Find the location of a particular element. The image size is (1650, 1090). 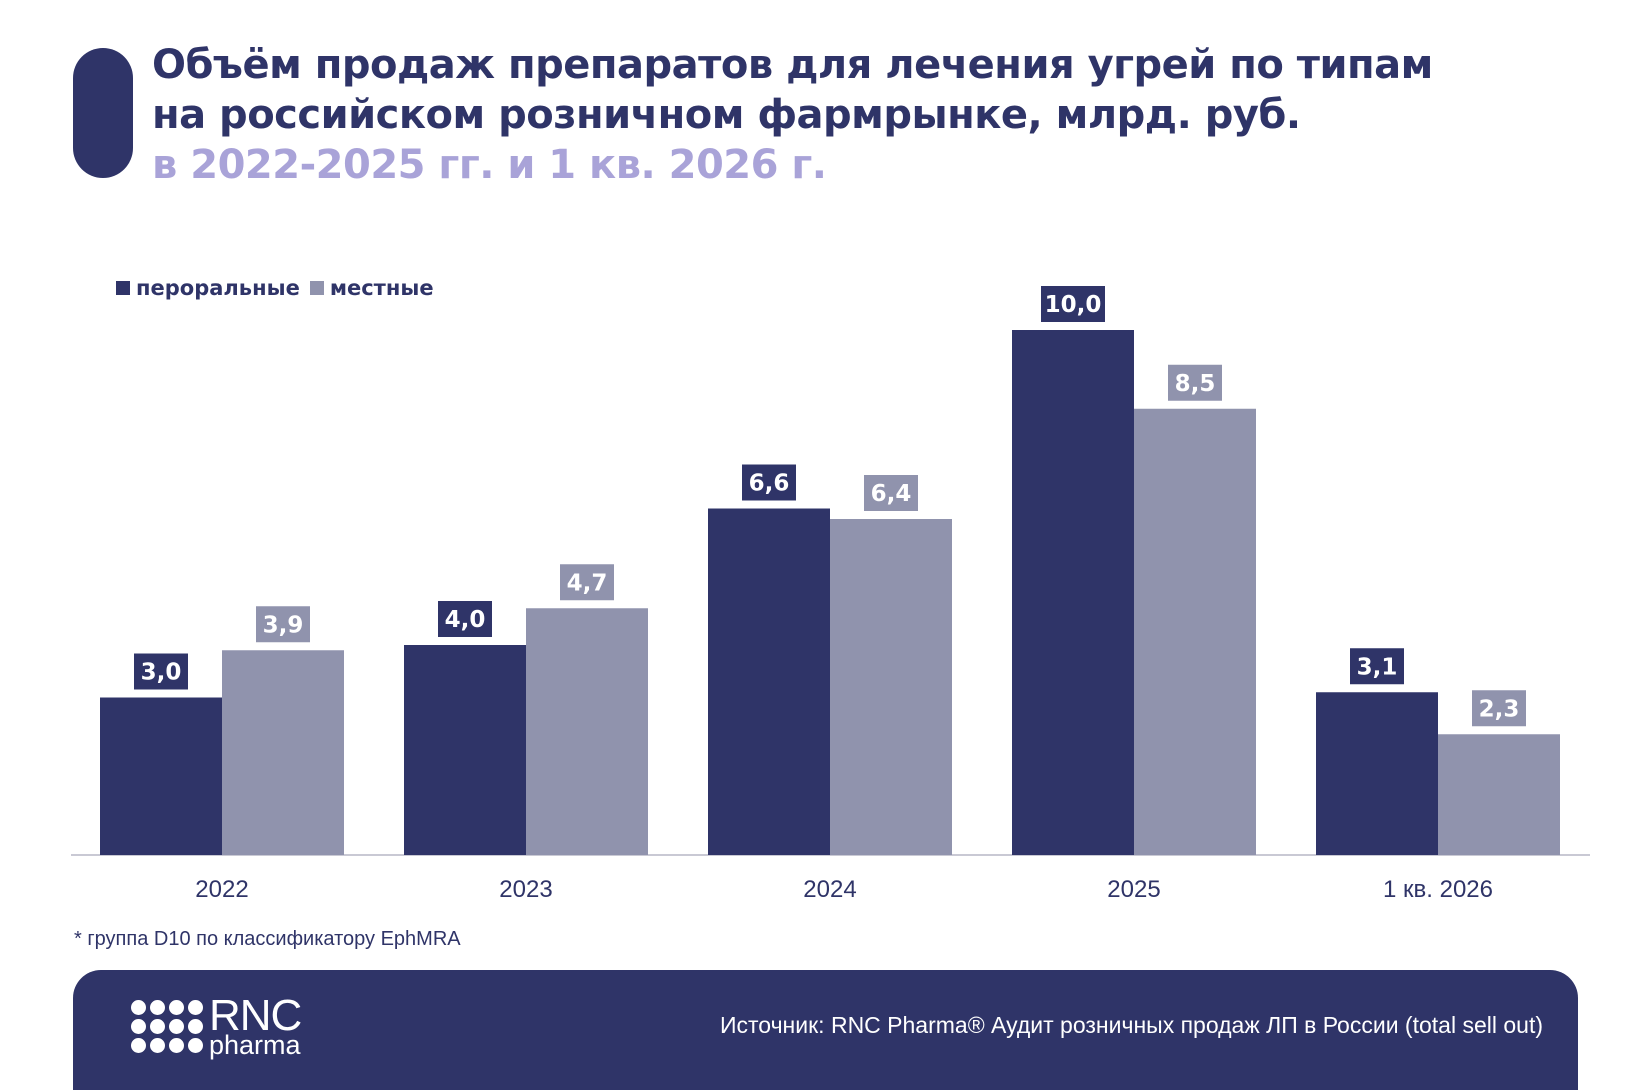

data-label: 8,5 is located at coordinates (1195, 384).